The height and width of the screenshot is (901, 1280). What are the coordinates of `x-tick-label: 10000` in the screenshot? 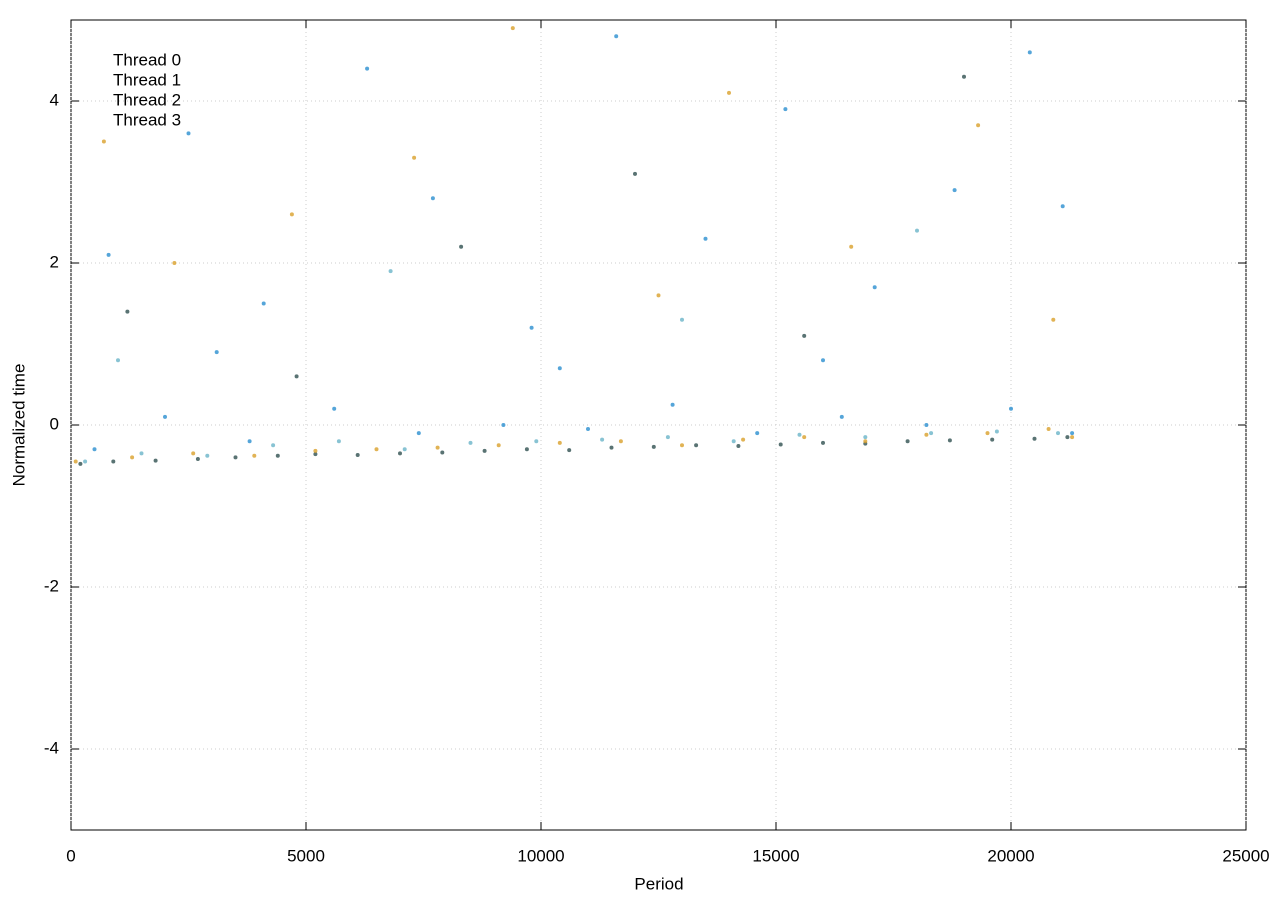 It's located at (540, 855).